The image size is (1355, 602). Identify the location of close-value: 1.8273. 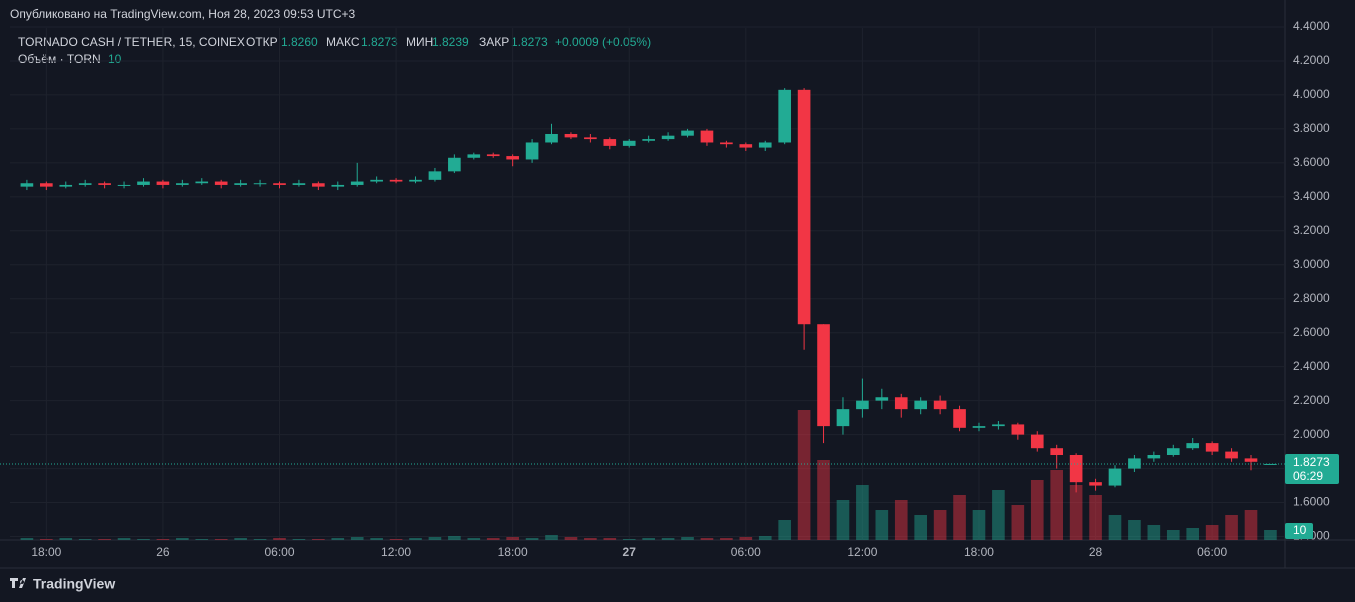
(529, 42).